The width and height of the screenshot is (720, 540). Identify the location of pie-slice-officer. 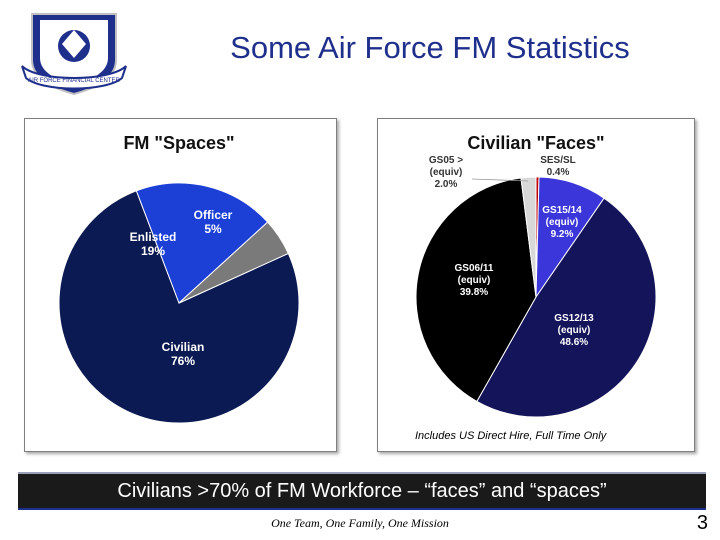
(233, 262).